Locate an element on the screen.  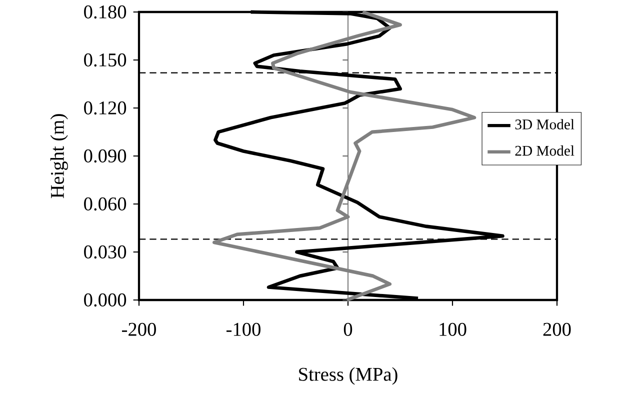
x-tick-label: 200 is located at coordinates (557, 329).